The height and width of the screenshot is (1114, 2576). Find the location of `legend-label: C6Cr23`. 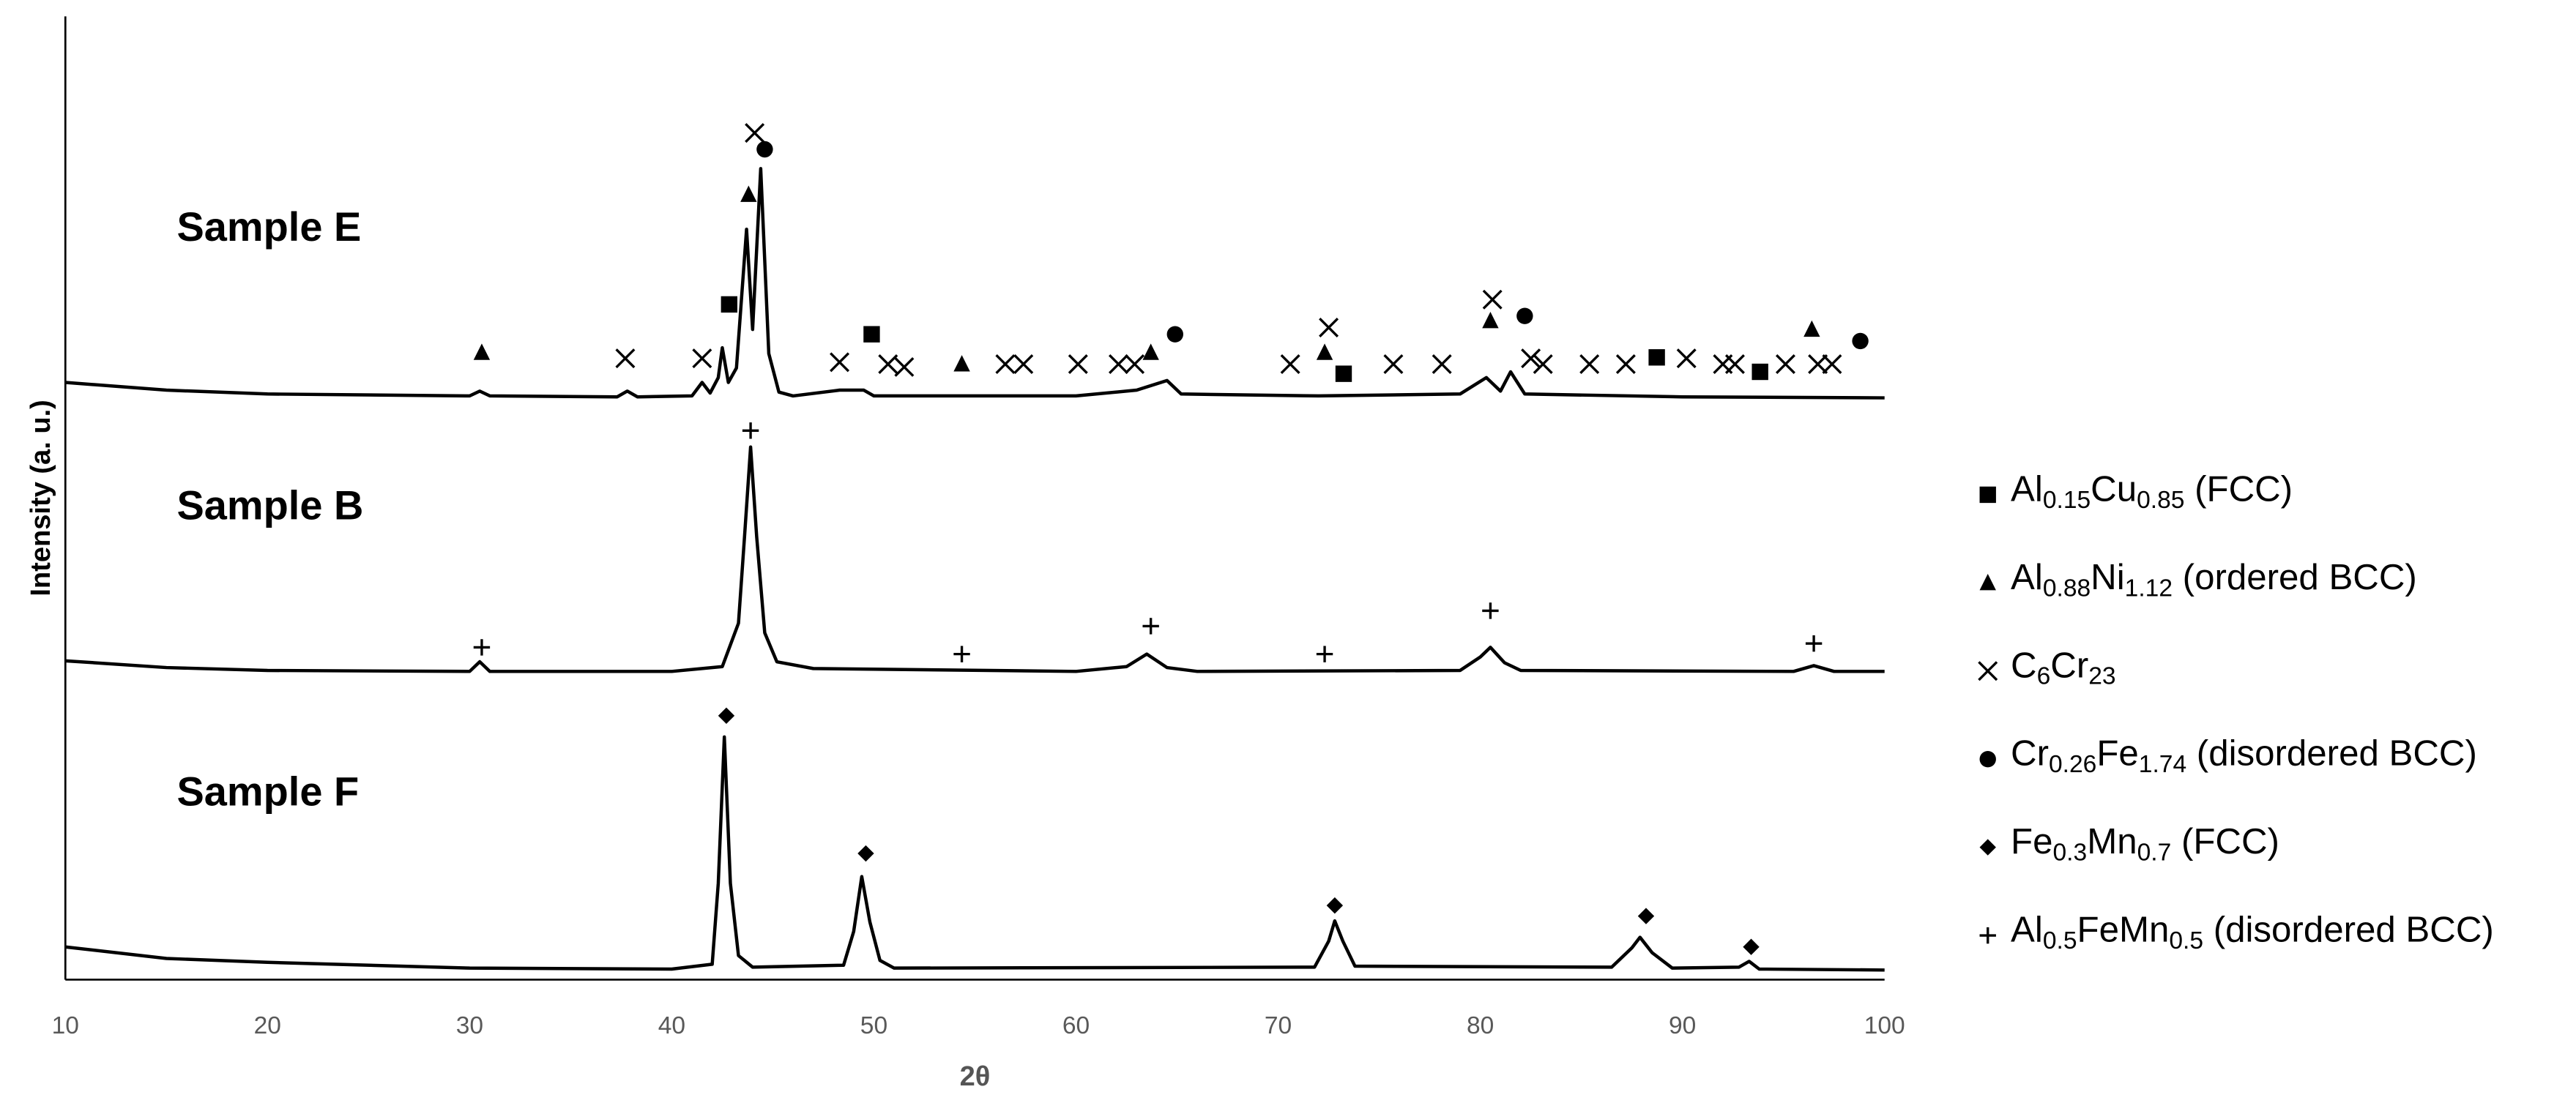

legend-label: C6Cr23 is located at coordinates (2063, 667).